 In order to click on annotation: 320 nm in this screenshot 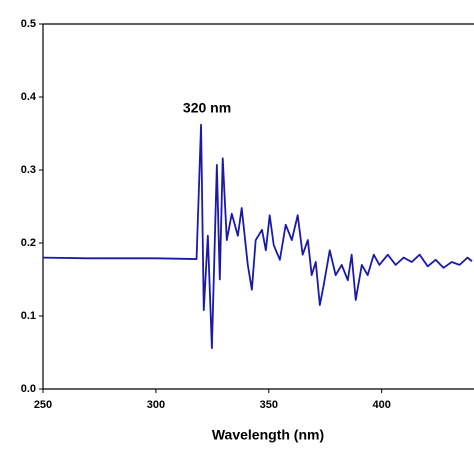, I will do `click(207, 107)`.